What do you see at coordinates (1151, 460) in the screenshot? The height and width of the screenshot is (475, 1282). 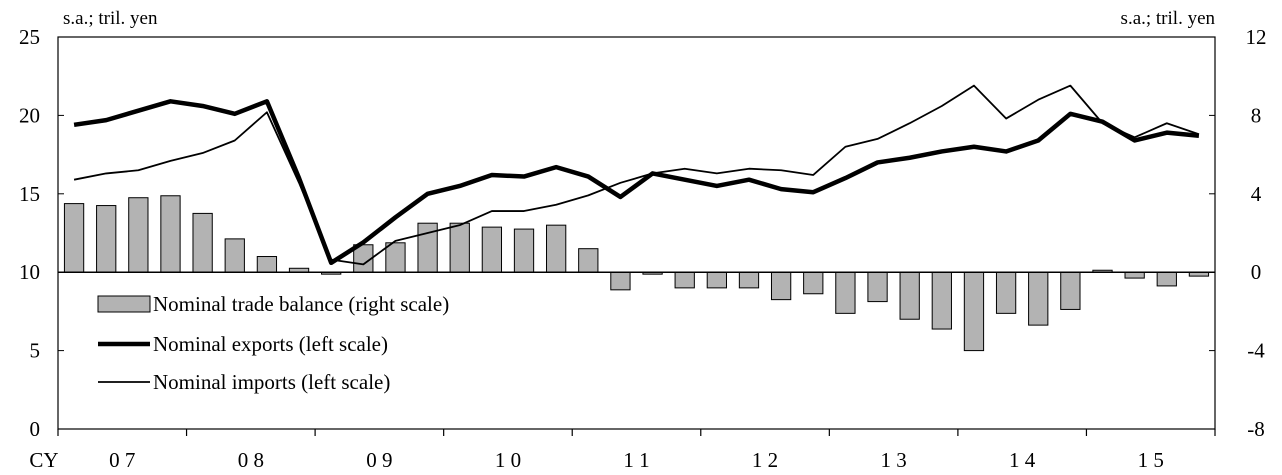 I see `x-year-label: 1 5` at bounding box center [1151, 460].